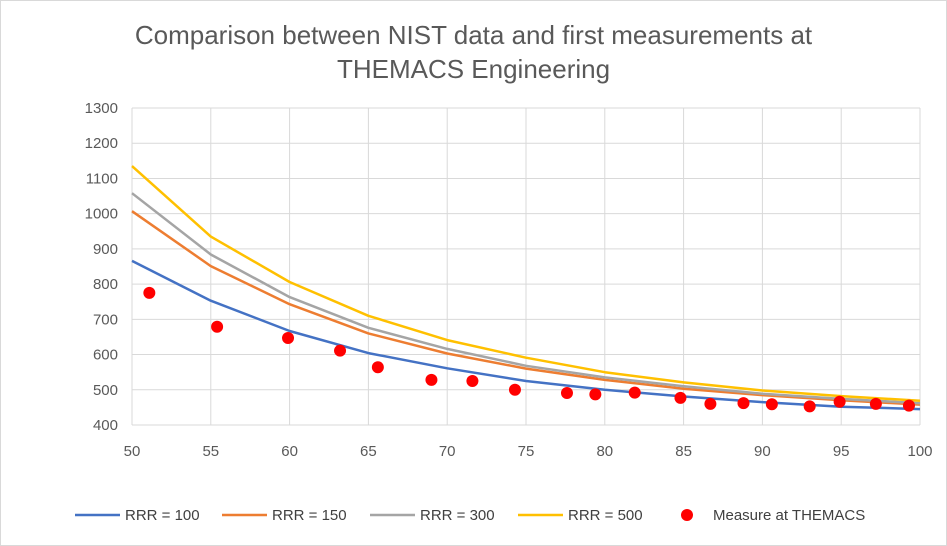 The image size is (947, 546). I want to click on x-tick-label: 90, so click(762, 451).